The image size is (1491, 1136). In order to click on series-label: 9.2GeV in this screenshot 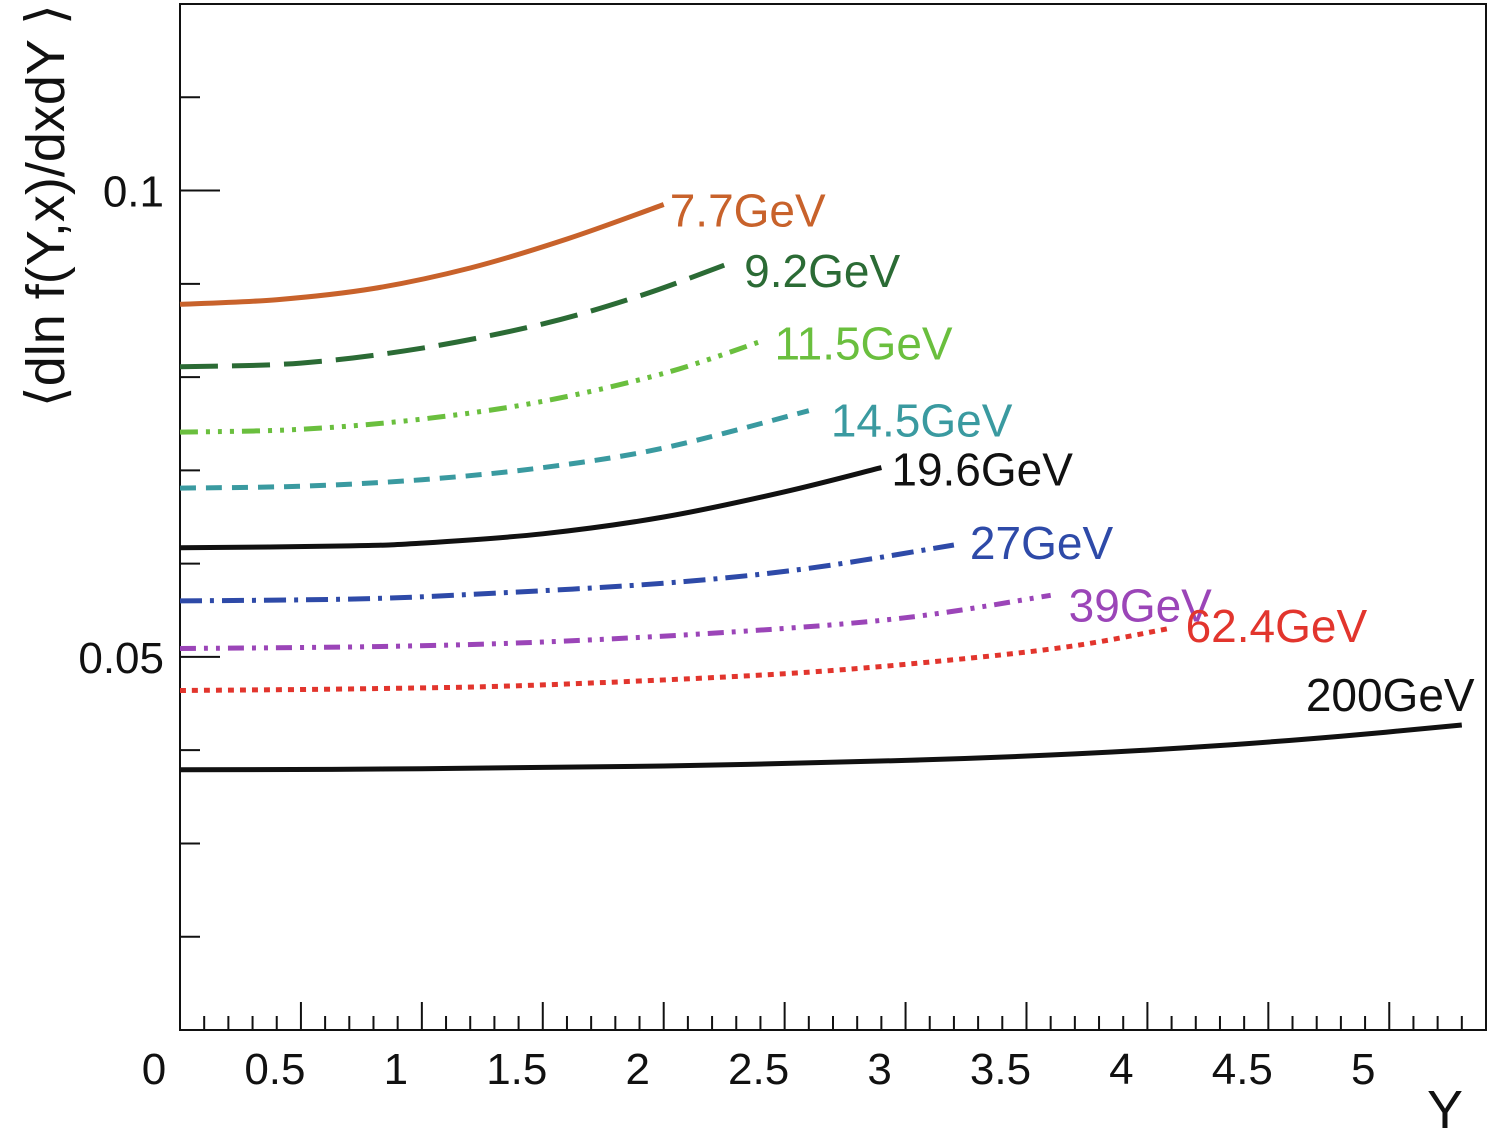, I will do `click(822, 271)`.